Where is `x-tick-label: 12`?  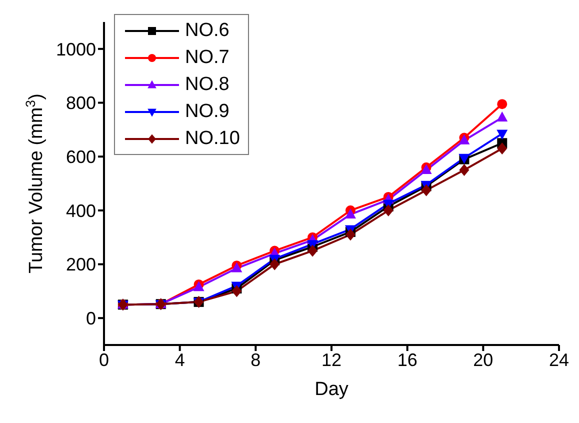 x-tick-label: 12 is located at coordinates (331, 360).